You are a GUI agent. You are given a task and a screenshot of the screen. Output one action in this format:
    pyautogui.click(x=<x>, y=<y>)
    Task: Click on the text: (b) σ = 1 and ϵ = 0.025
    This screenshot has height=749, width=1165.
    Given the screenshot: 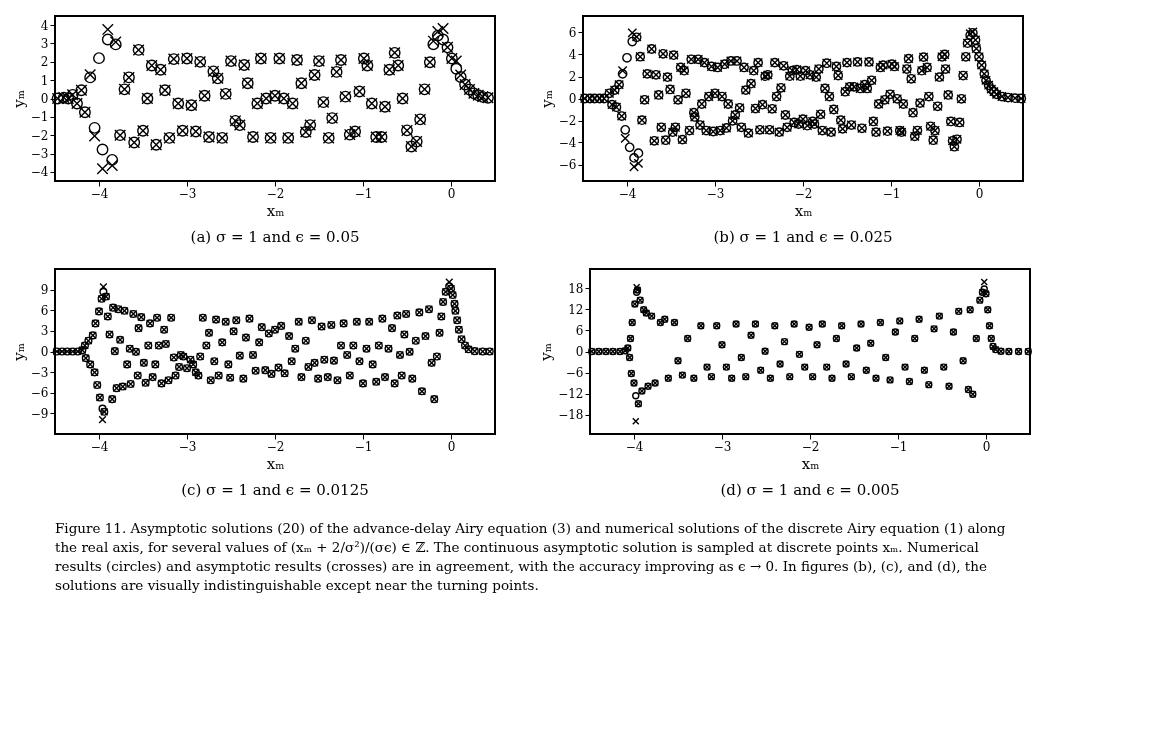 What is the action you would take?
    pyautogui.click(x=803, y=237)
    